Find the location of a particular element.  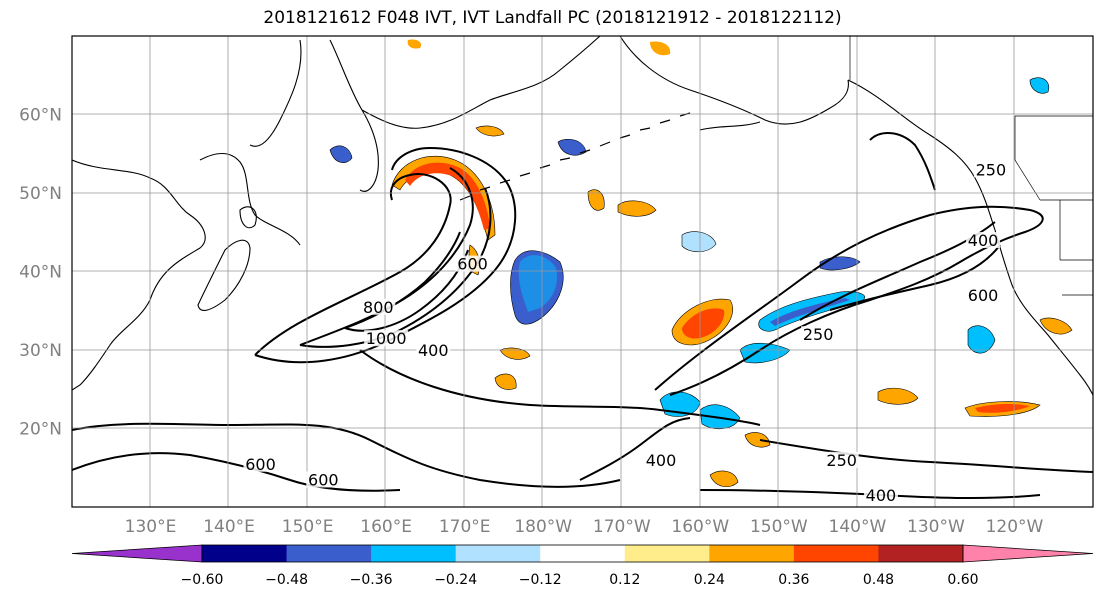

colorbar-tick-label: −0.60 is located at coordinates (202, 580).